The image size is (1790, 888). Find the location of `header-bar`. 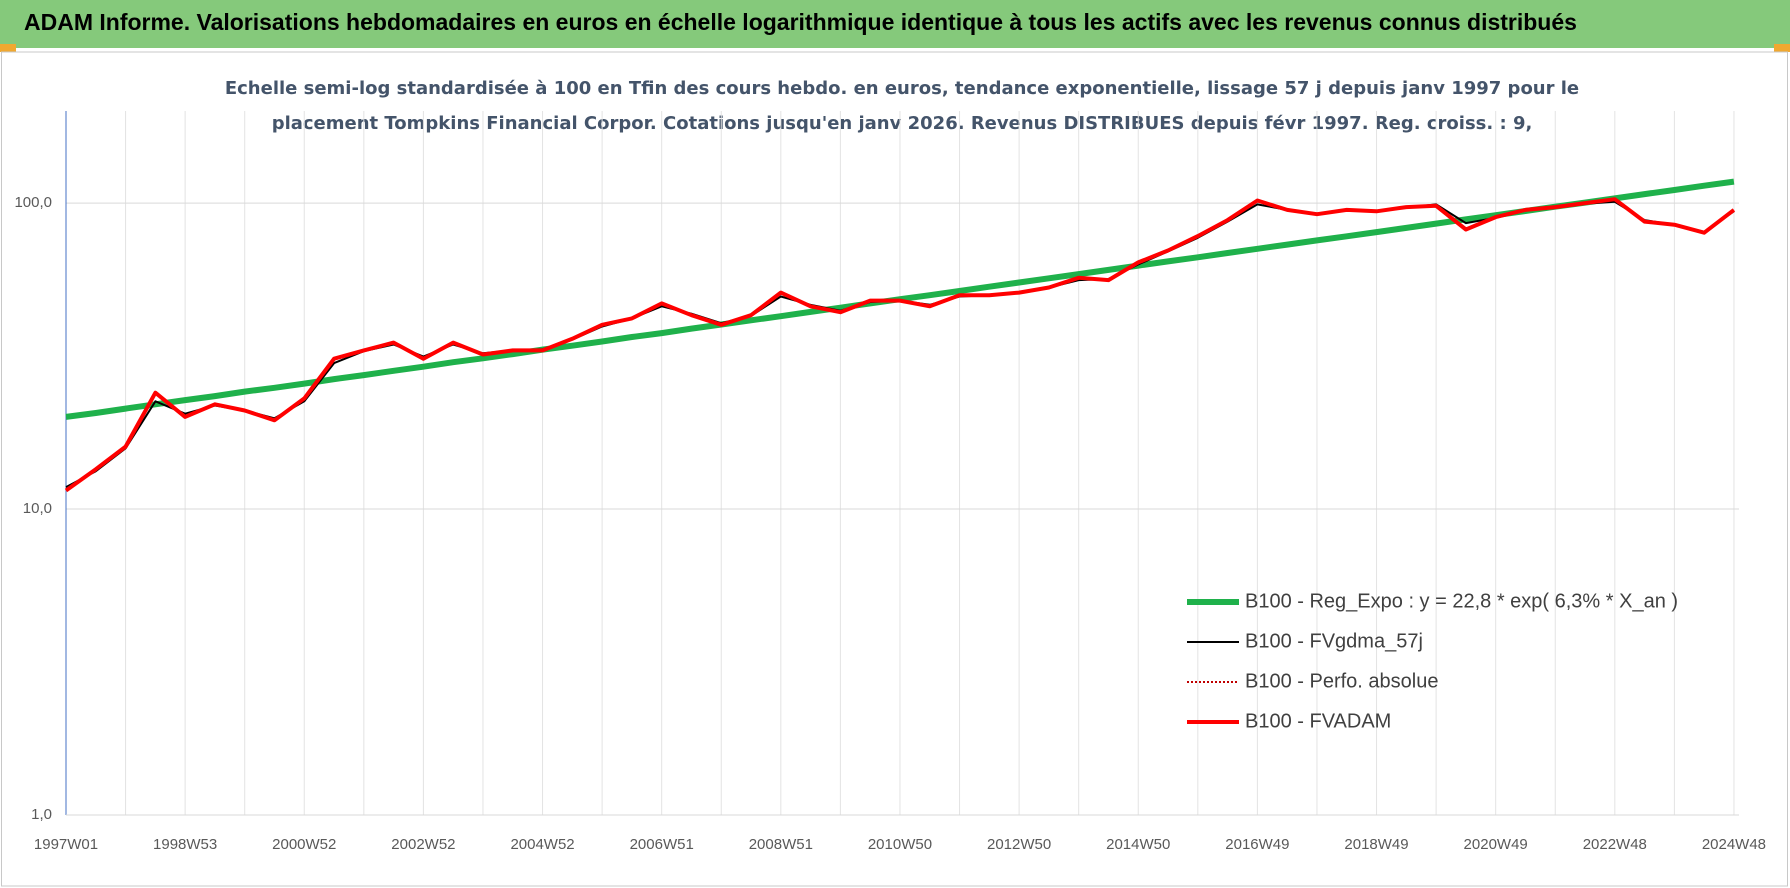

header-bar is located at coordinates (895, 24).